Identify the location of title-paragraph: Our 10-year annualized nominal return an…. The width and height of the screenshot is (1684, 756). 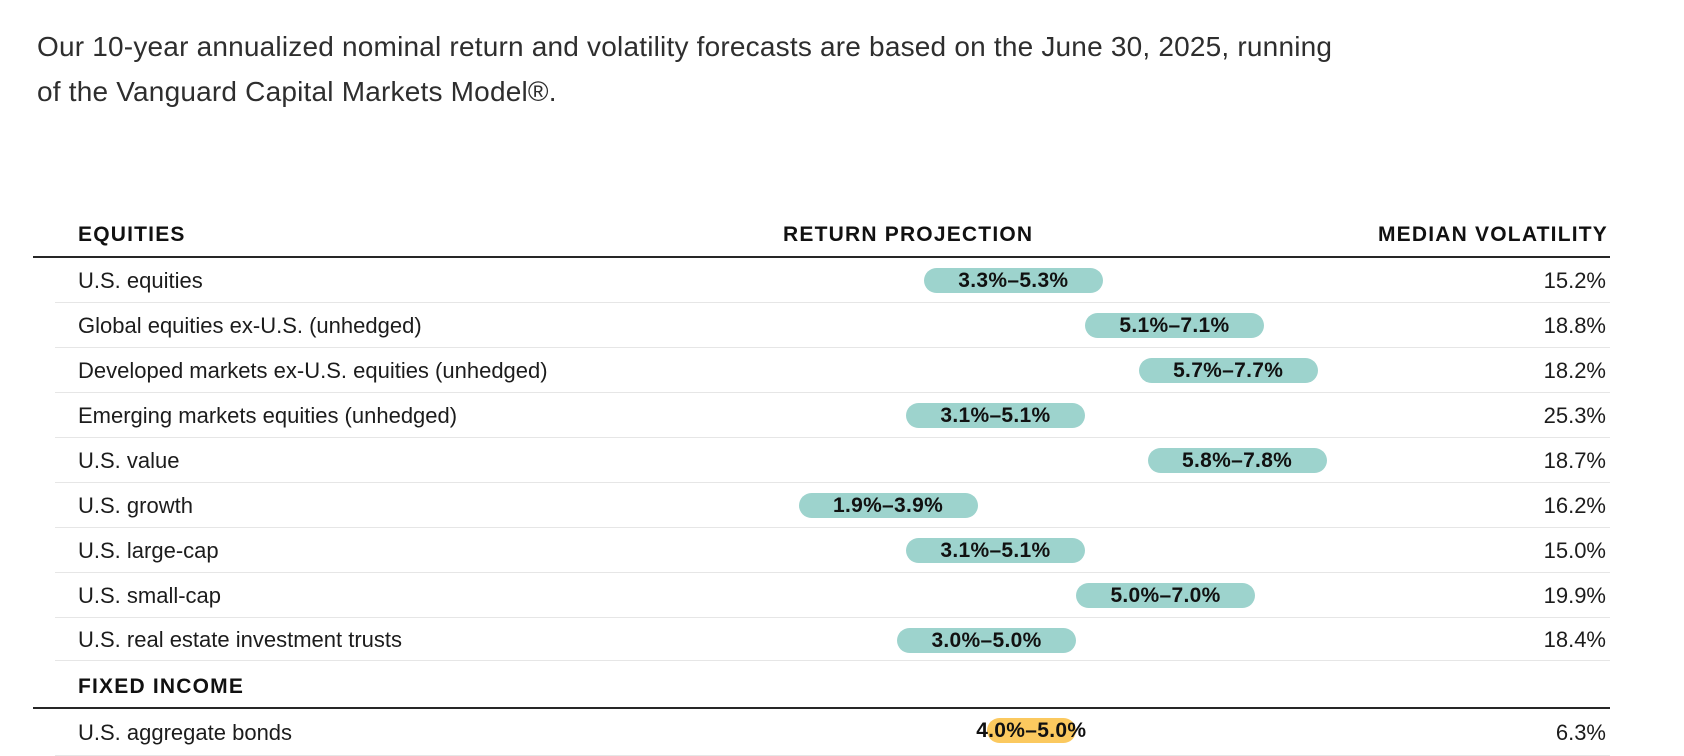
(817, 69).